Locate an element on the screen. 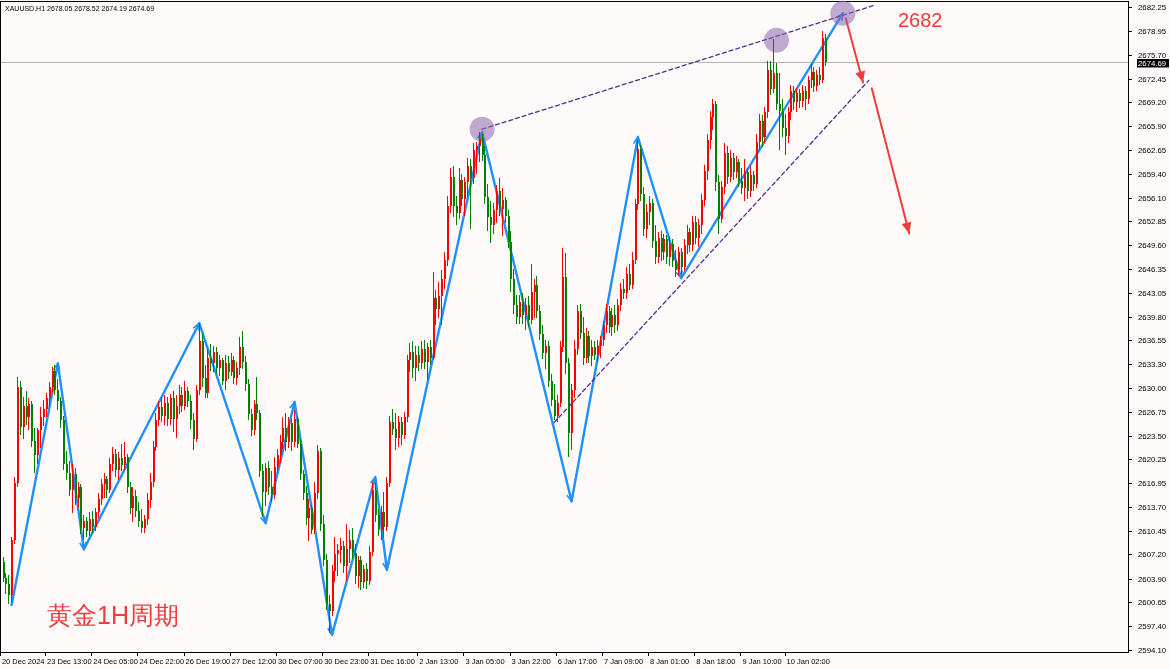  annotation: 2682 is located at coordinates (920, 20).